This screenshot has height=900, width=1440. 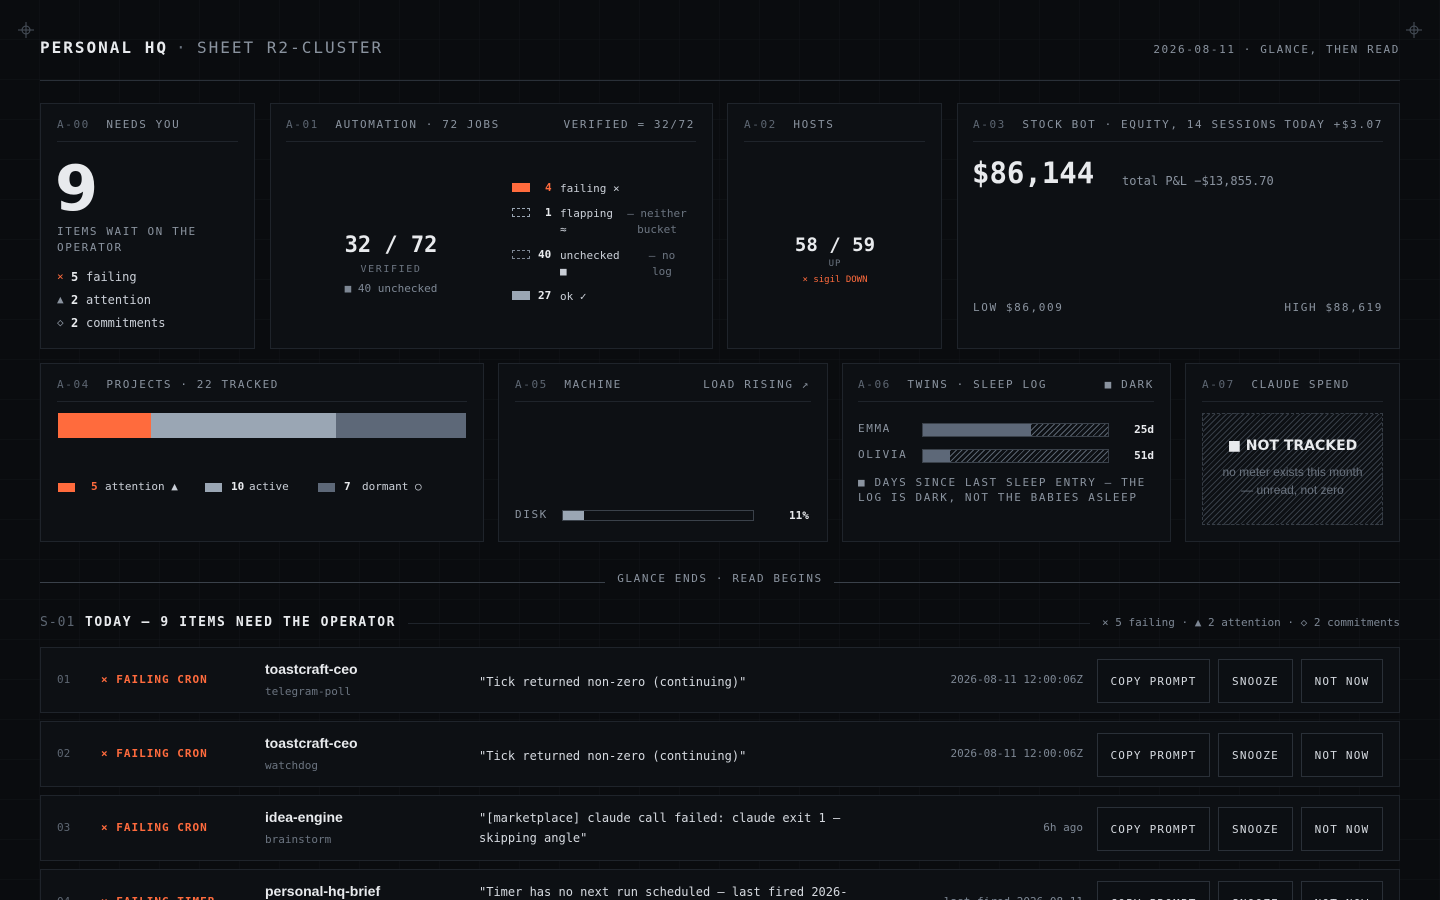 I want to click on legend-label: attention ▲, so click(x=141, y=486).